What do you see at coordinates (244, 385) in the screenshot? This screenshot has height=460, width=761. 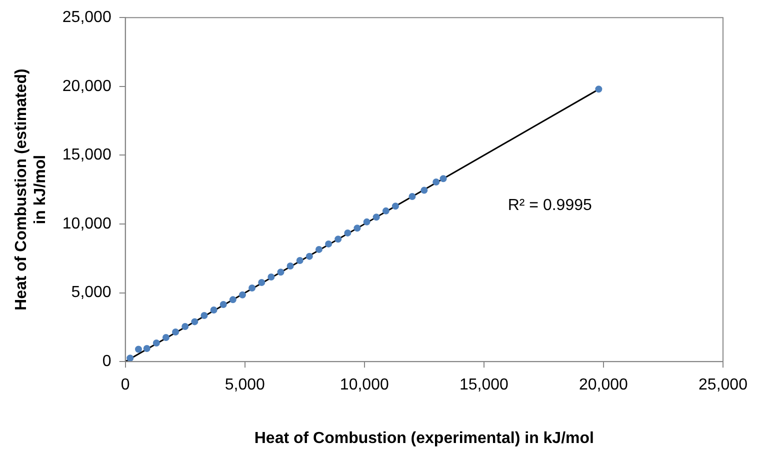 I see `x-tick-label: 5,000` at bounding box center [244, 385].